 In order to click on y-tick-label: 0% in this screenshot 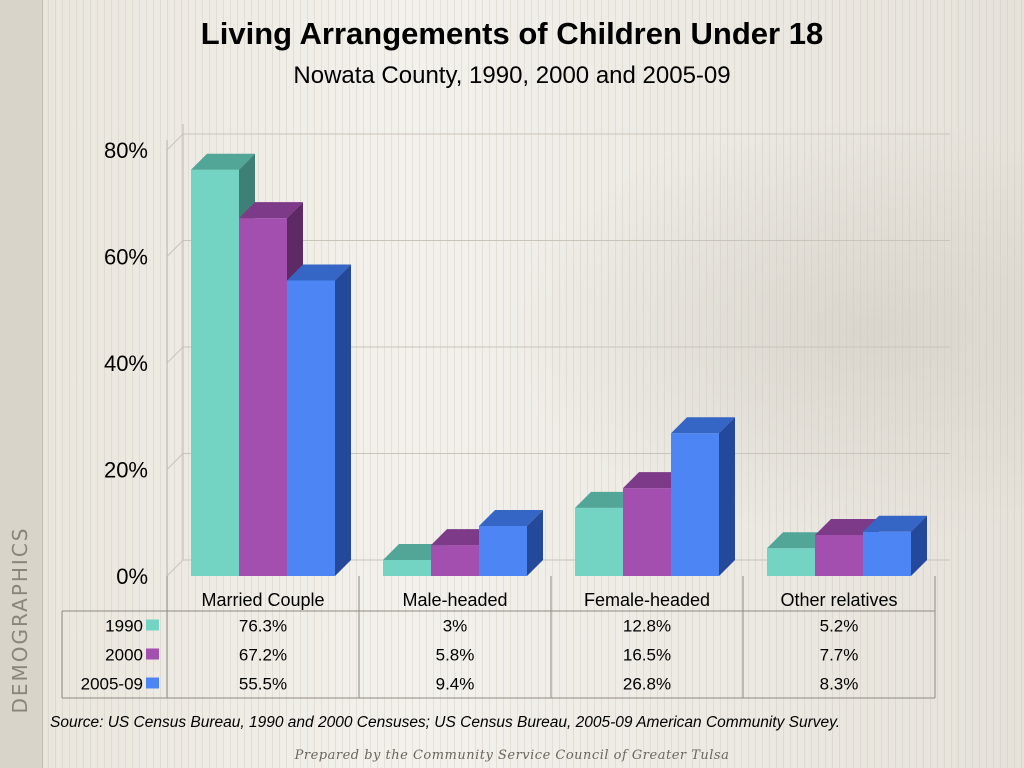, I will do `click(132, 576)`.